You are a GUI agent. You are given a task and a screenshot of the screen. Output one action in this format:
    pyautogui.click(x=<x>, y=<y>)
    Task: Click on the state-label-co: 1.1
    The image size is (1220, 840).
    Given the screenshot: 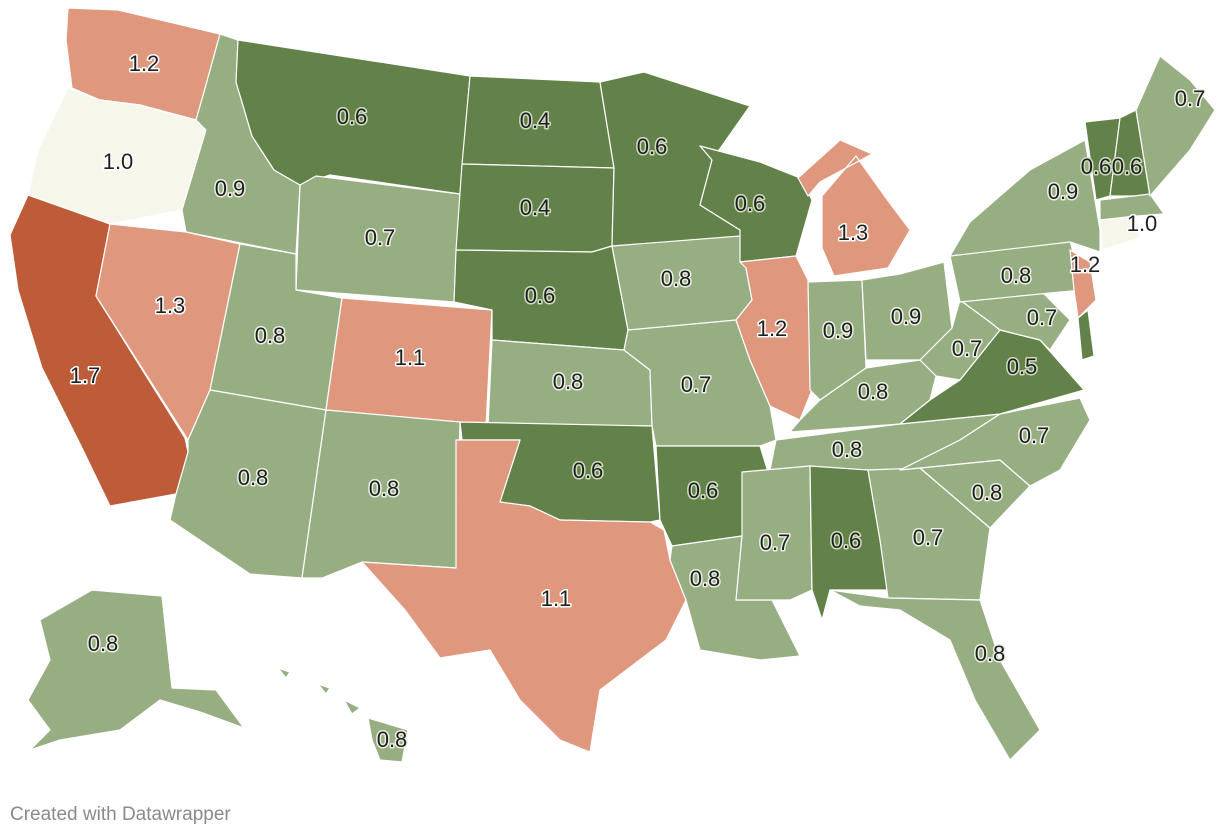 What is the action you would take?
    pyautogui.click(x=410, y=357)
    